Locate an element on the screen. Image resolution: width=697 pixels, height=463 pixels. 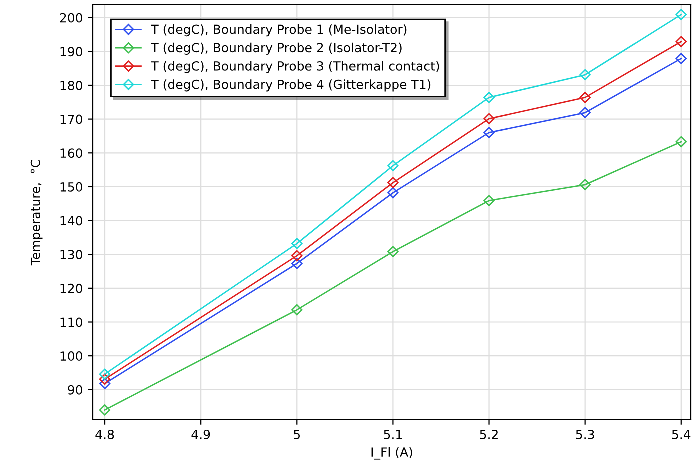
x-tick-label: 5.1 is located at coordinates (393, 435).